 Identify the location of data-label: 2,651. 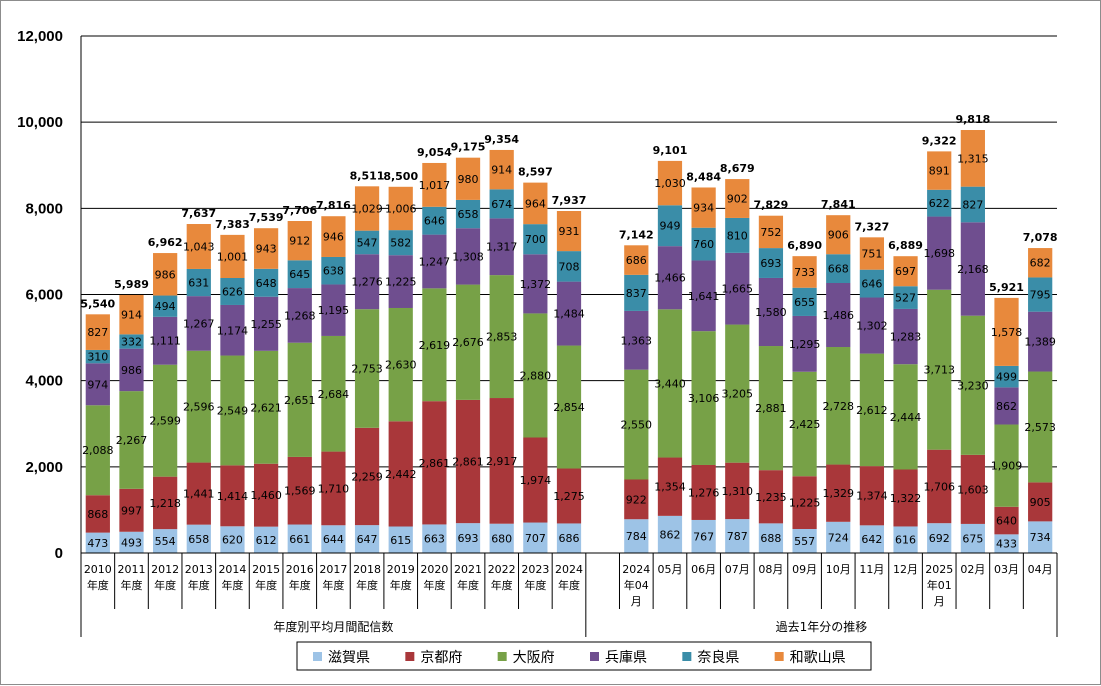
(300, 400).